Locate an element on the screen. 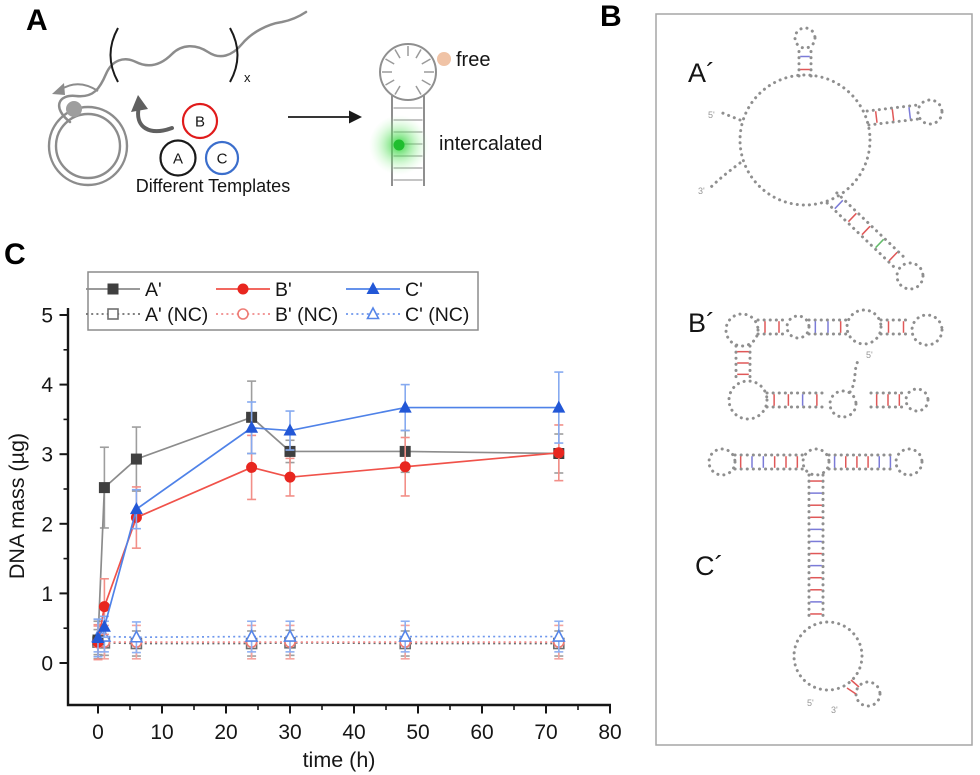  free-dye-dot is located at coordinates (444, 59).